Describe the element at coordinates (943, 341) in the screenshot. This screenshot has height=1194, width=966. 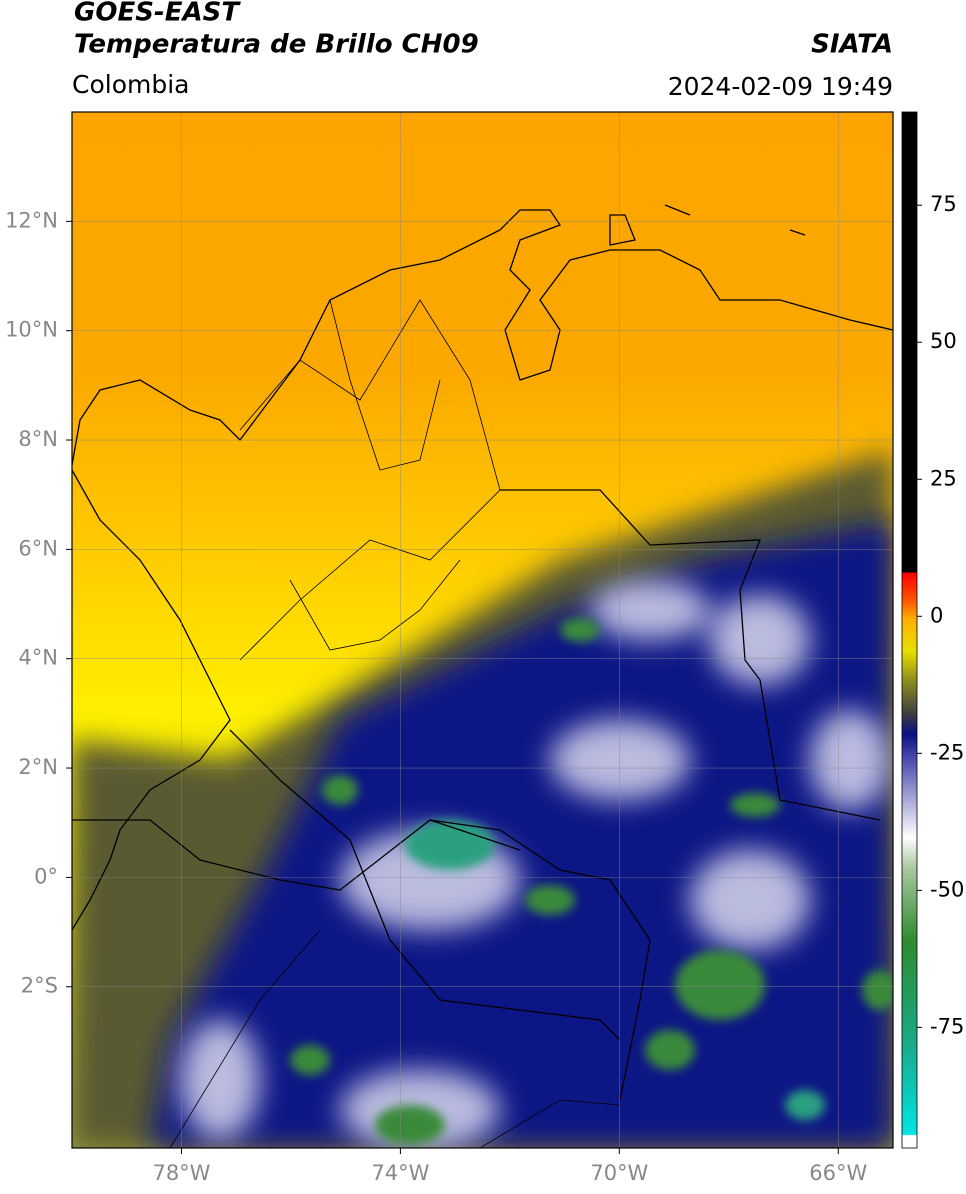
I see `colorbar-label: 50` at that location.